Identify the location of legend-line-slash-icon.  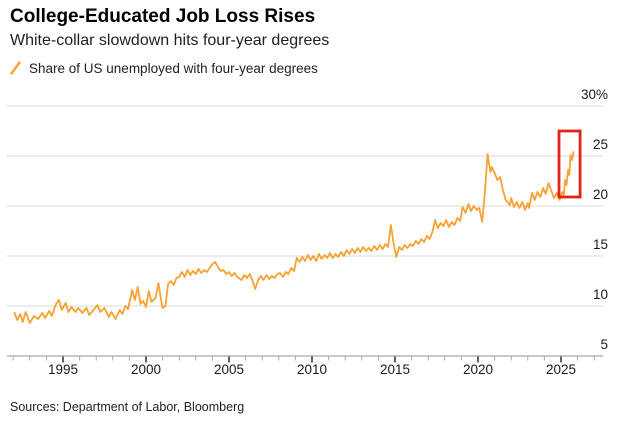
(15, 68).